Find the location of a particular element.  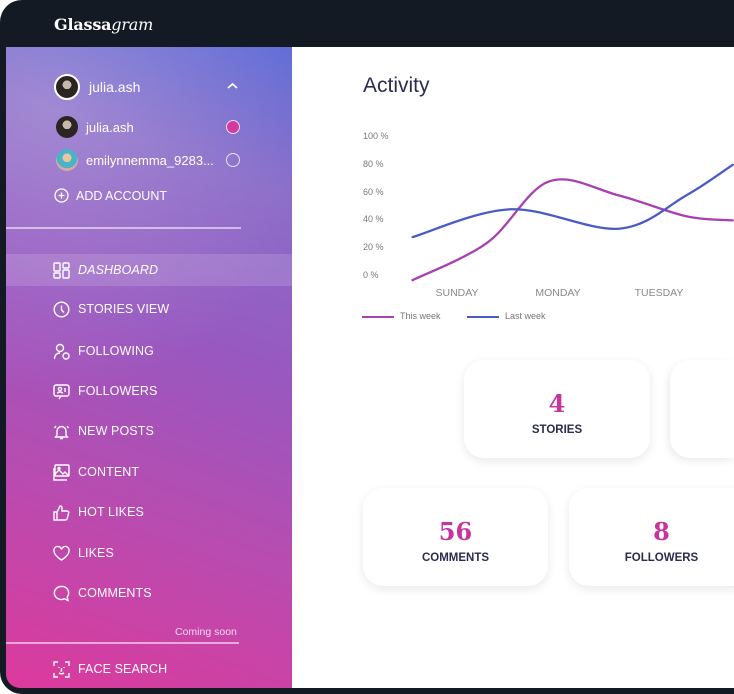

nav-item-following: FOLLOWING is located at coordinates (149, 351).